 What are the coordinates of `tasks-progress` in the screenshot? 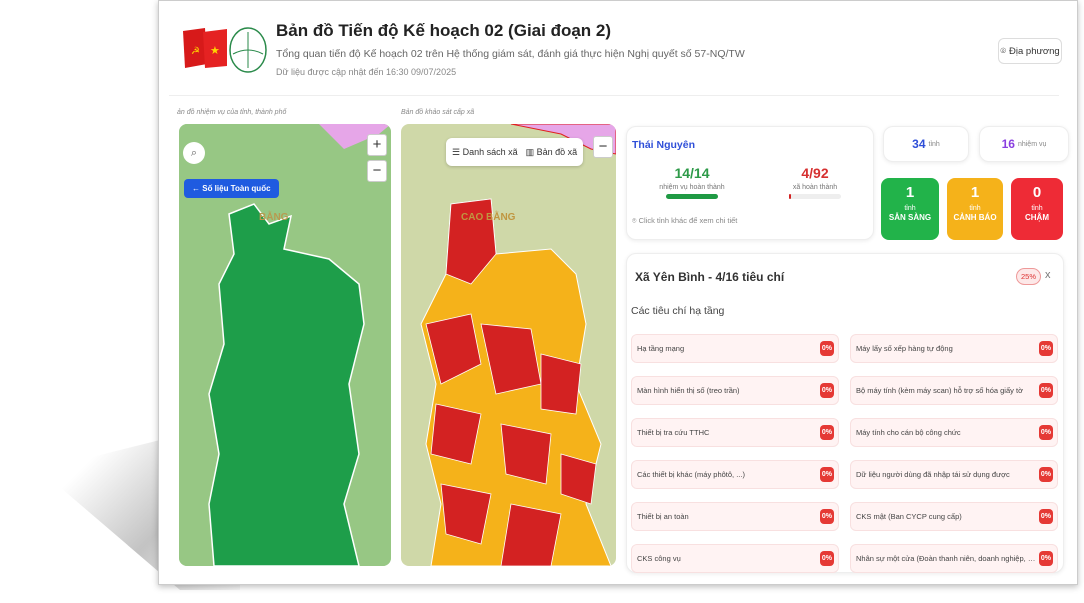 It's located at (692, 196).